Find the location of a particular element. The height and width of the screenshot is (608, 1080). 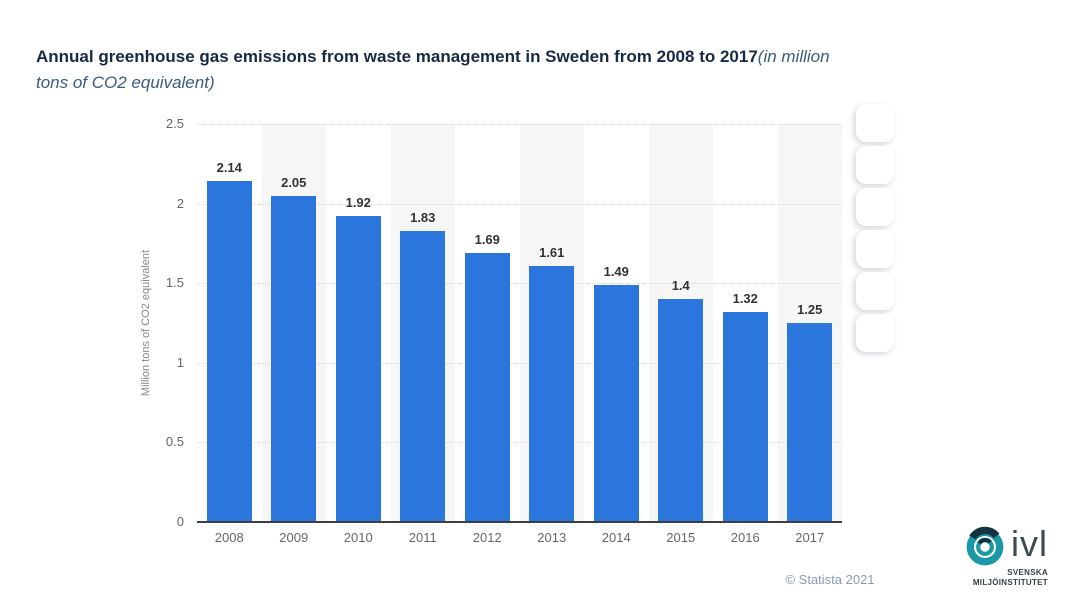

y-axis-tick-label: 1 is located at coordinates (180, 362).